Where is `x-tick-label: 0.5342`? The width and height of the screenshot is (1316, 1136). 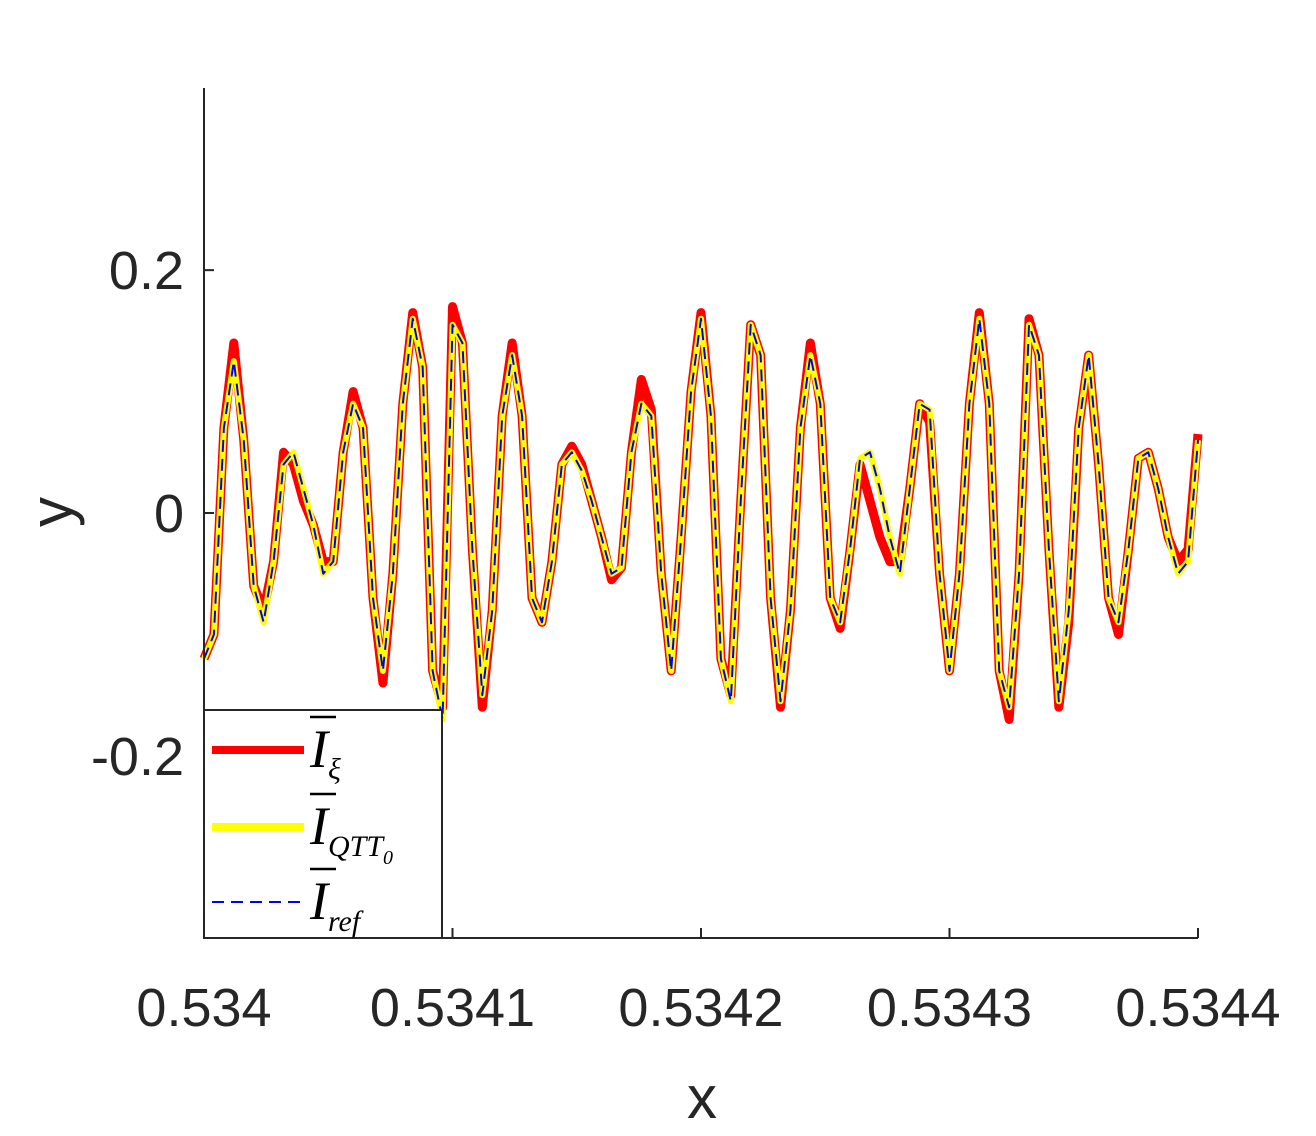 x-tick-label: 0.5342 is located at coordinates (700, 1008).